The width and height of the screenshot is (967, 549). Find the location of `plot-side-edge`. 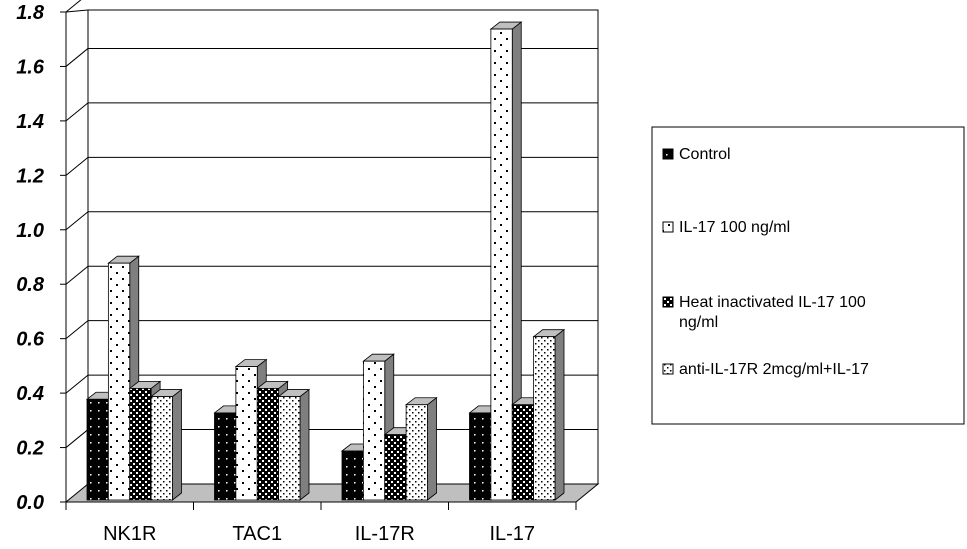

plot-side-edge is located at coordinates (77, 11).